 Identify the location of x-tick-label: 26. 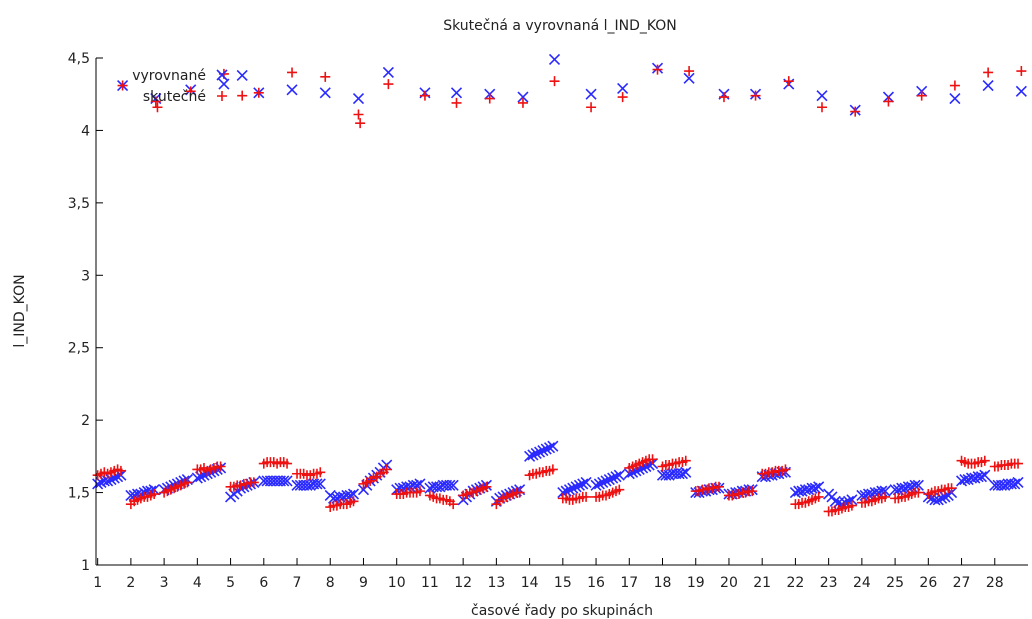
(928, 583).